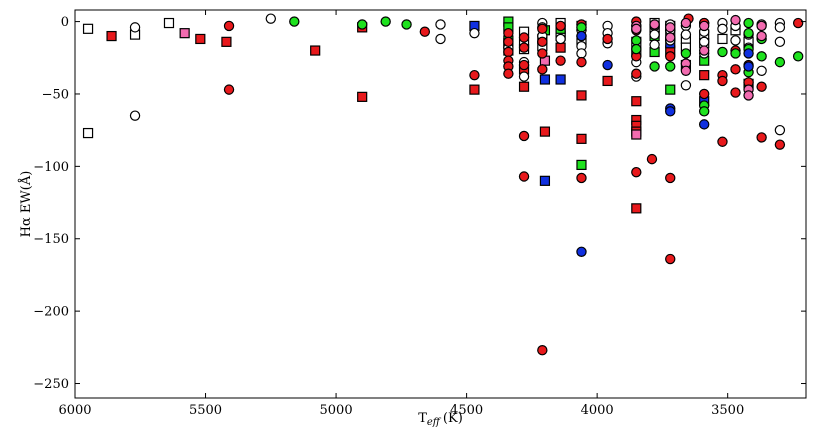 This screenshot has height=440, width=830. What do you see at coordinates (51, 312) in the screenshot?
I see `y-tick-label: −200` at bounding box center [51, 312].